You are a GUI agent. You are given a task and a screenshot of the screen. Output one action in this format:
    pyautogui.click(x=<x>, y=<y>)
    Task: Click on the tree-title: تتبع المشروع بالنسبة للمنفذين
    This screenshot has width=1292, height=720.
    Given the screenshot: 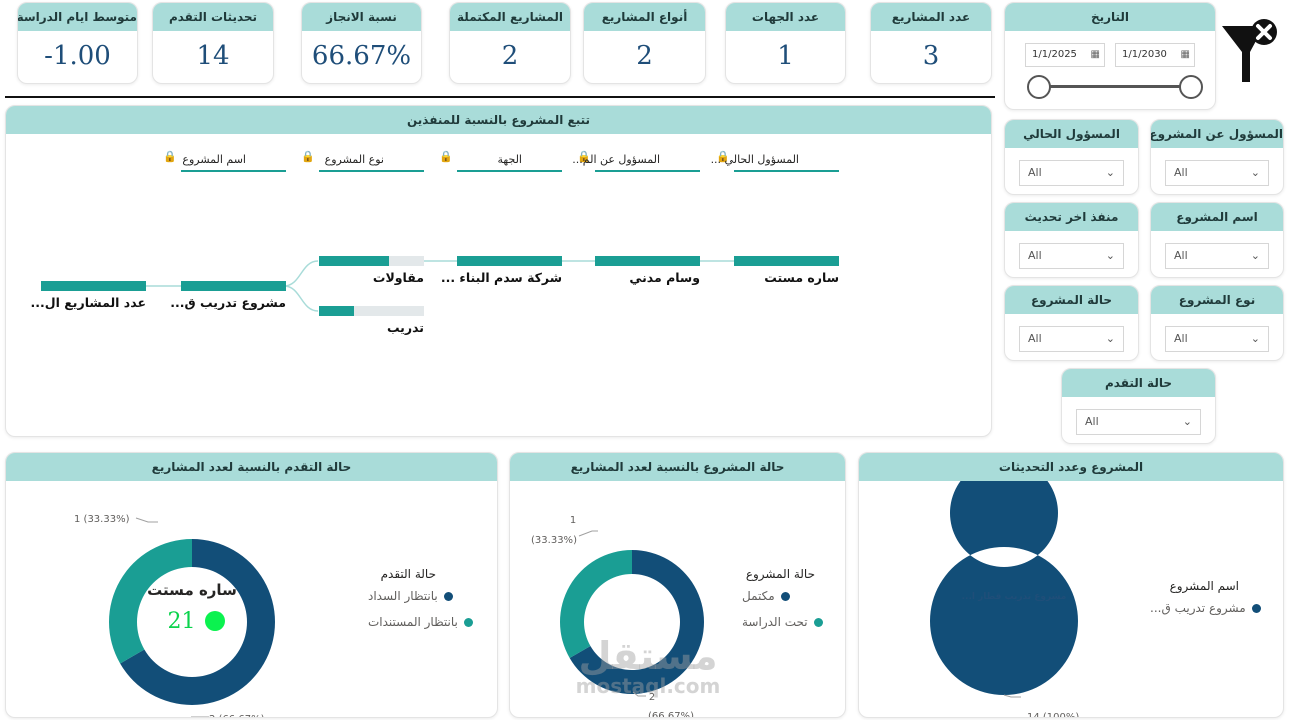 What is the action you would take?
    pyautogui.click(x=498, y=120)
    